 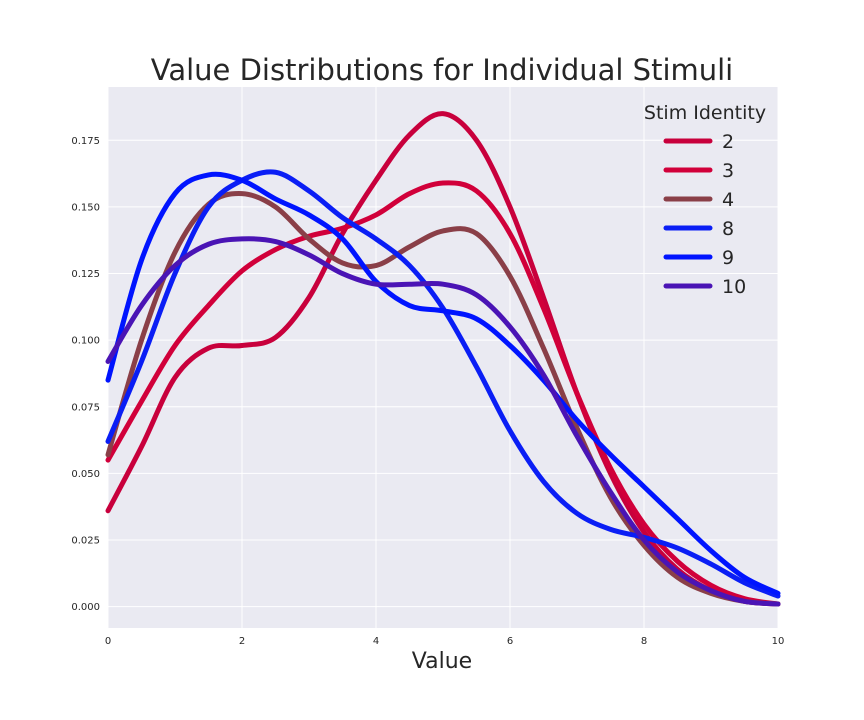 I want to click on legend-title: Stim Identity, so click(x=705, y=113).